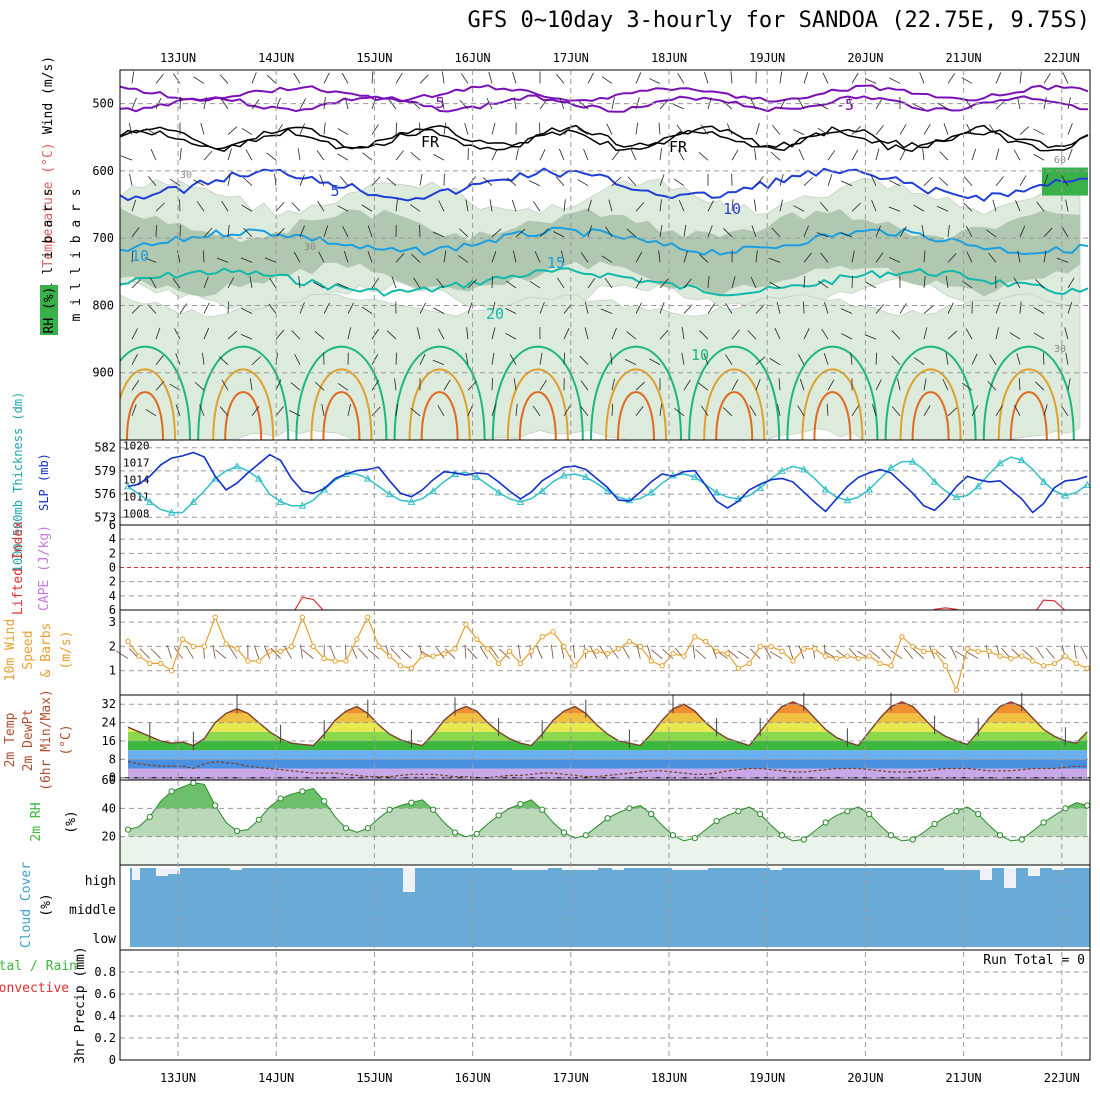 This screenshot has width=1100, height=1100. I want to click on lifted-index-line, so click(680, 603).